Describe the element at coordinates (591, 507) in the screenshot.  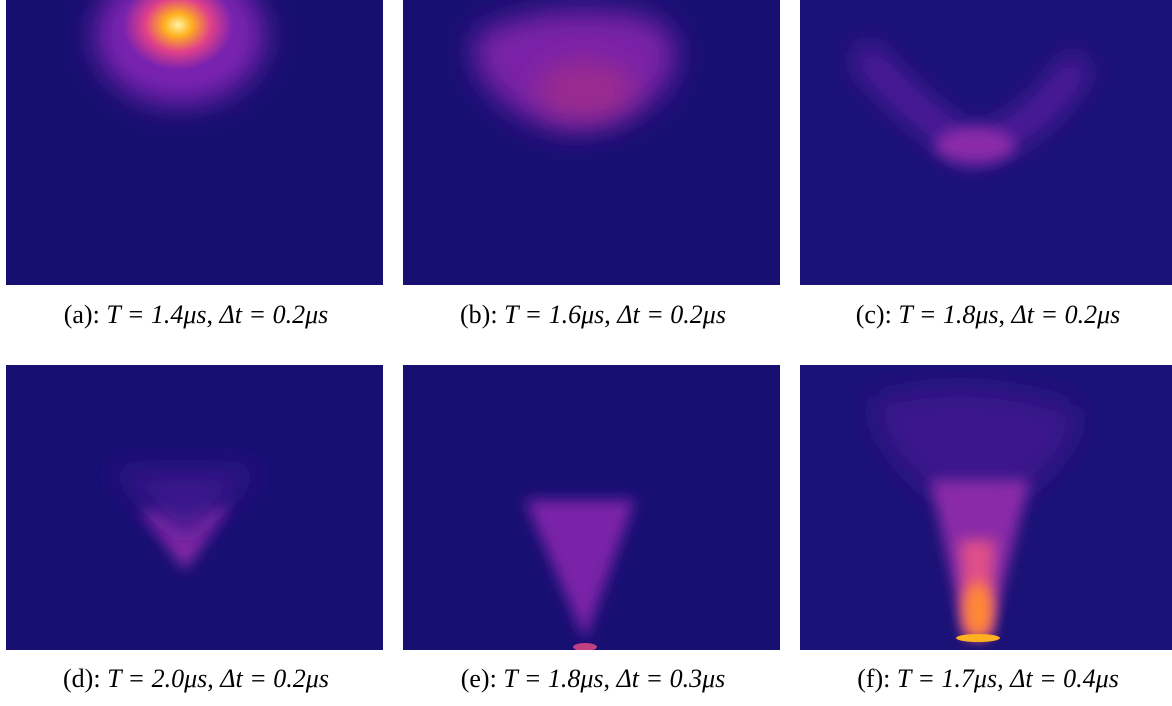
I see `image-e` at that location.